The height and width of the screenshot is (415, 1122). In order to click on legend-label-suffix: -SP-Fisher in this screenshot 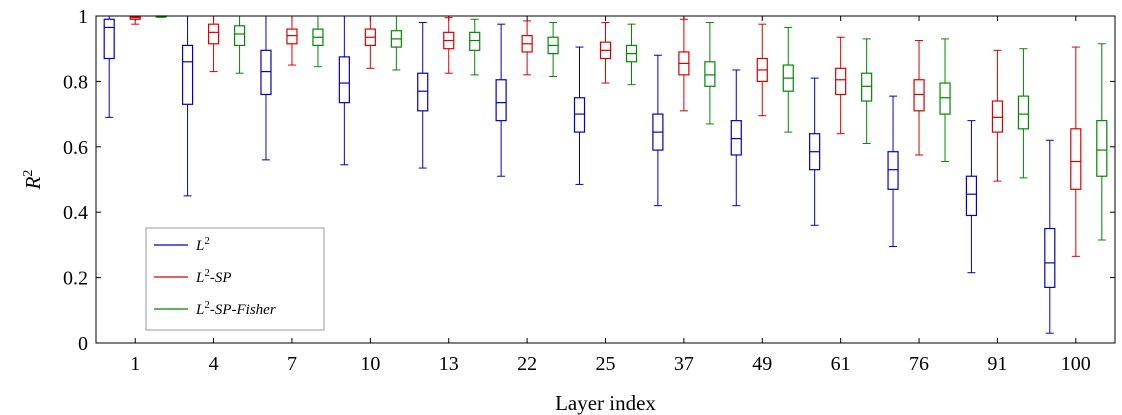, I will do `click(243, 310)`.